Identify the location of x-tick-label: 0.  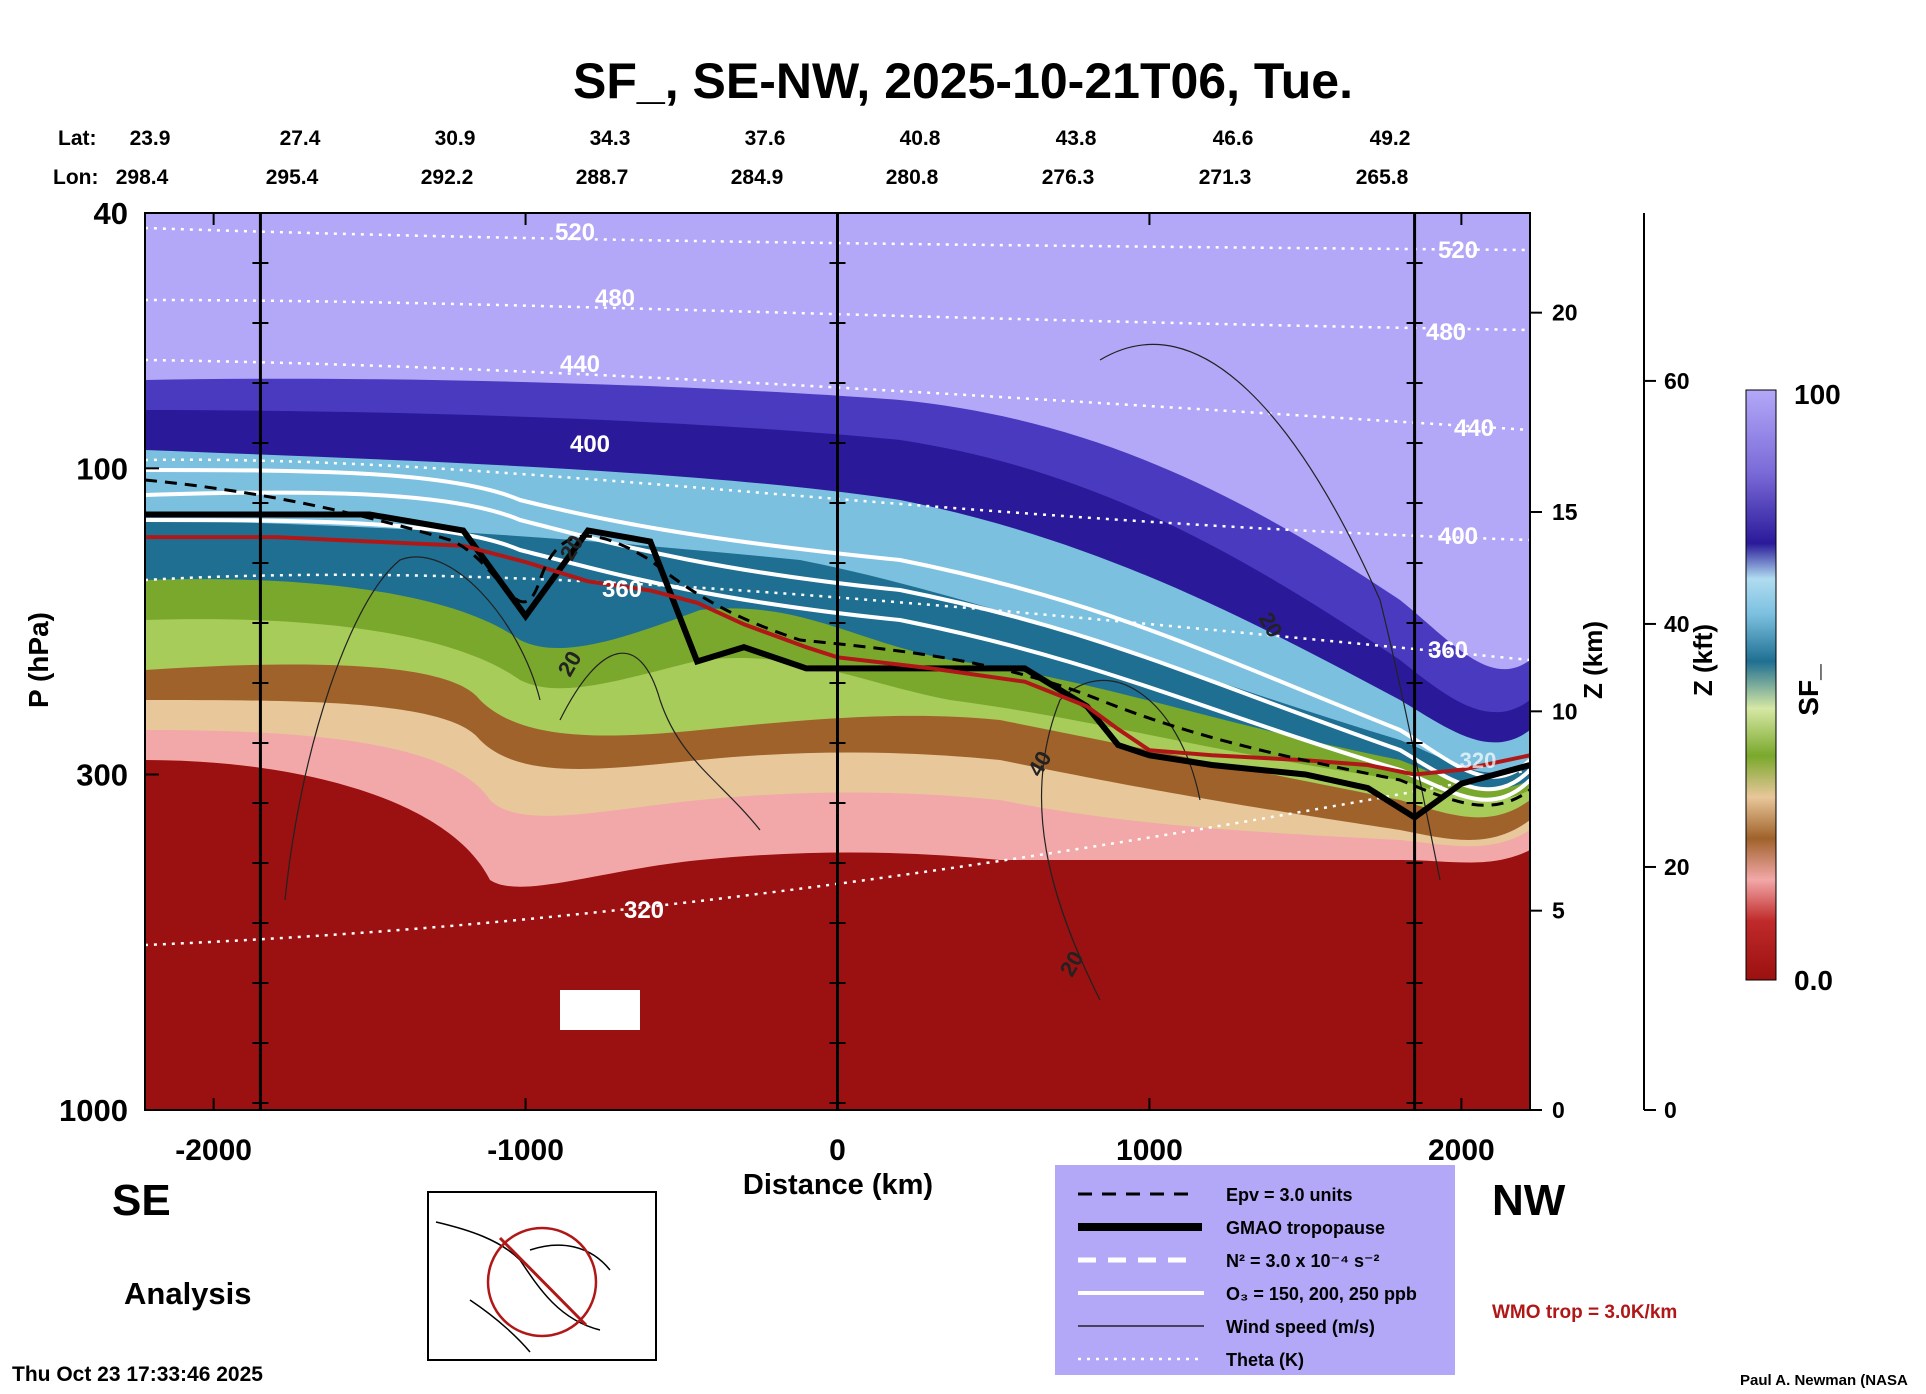
(837, 1150).